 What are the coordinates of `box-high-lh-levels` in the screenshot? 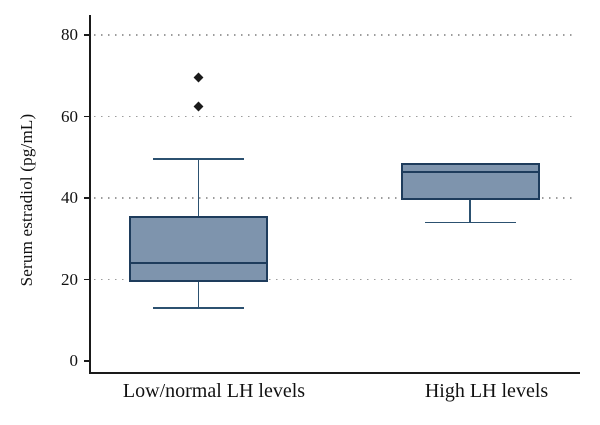 It's located at (470, 182).